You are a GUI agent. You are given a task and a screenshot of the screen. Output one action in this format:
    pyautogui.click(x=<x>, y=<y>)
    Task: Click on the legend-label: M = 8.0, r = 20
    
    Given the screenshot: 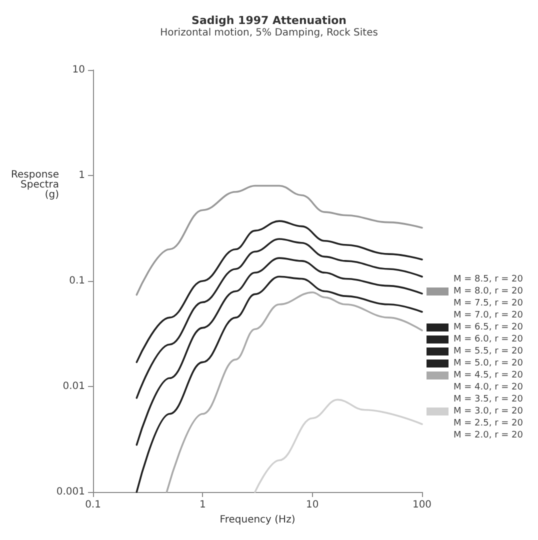 What is the action you would take?
    pyautogui.click(x=489, y=291)
    